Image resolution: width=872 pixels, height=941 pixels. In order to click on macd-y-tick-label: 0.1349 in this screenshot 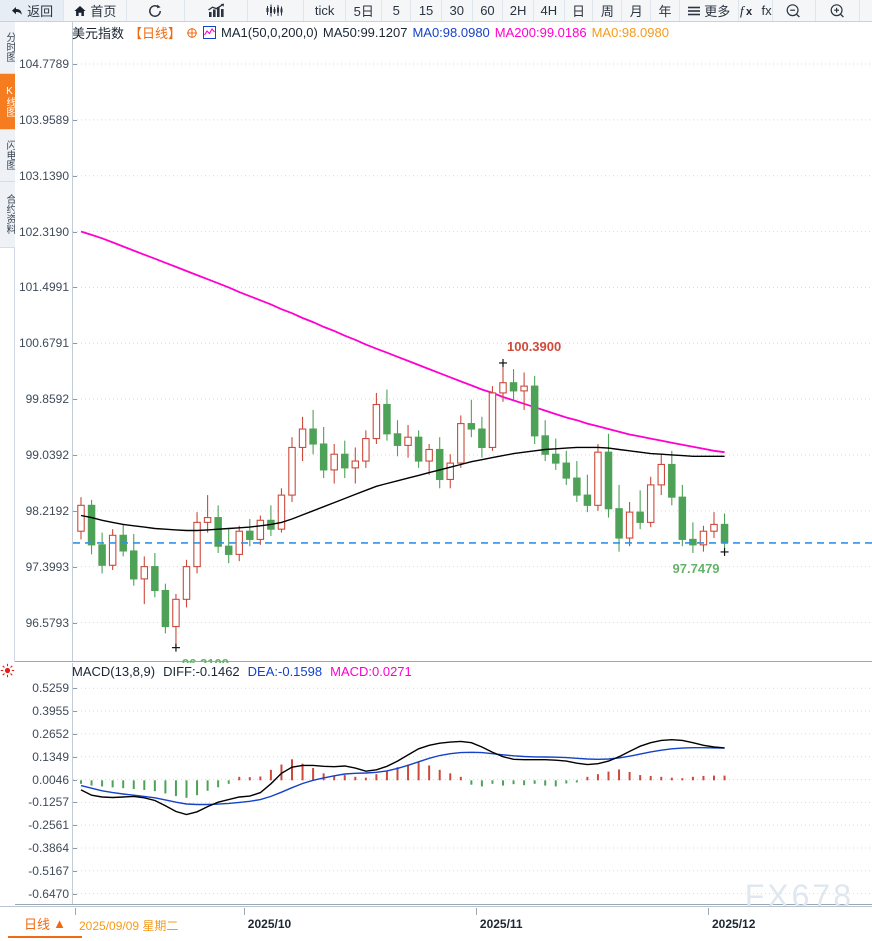, I will do `click(50, 756)`.